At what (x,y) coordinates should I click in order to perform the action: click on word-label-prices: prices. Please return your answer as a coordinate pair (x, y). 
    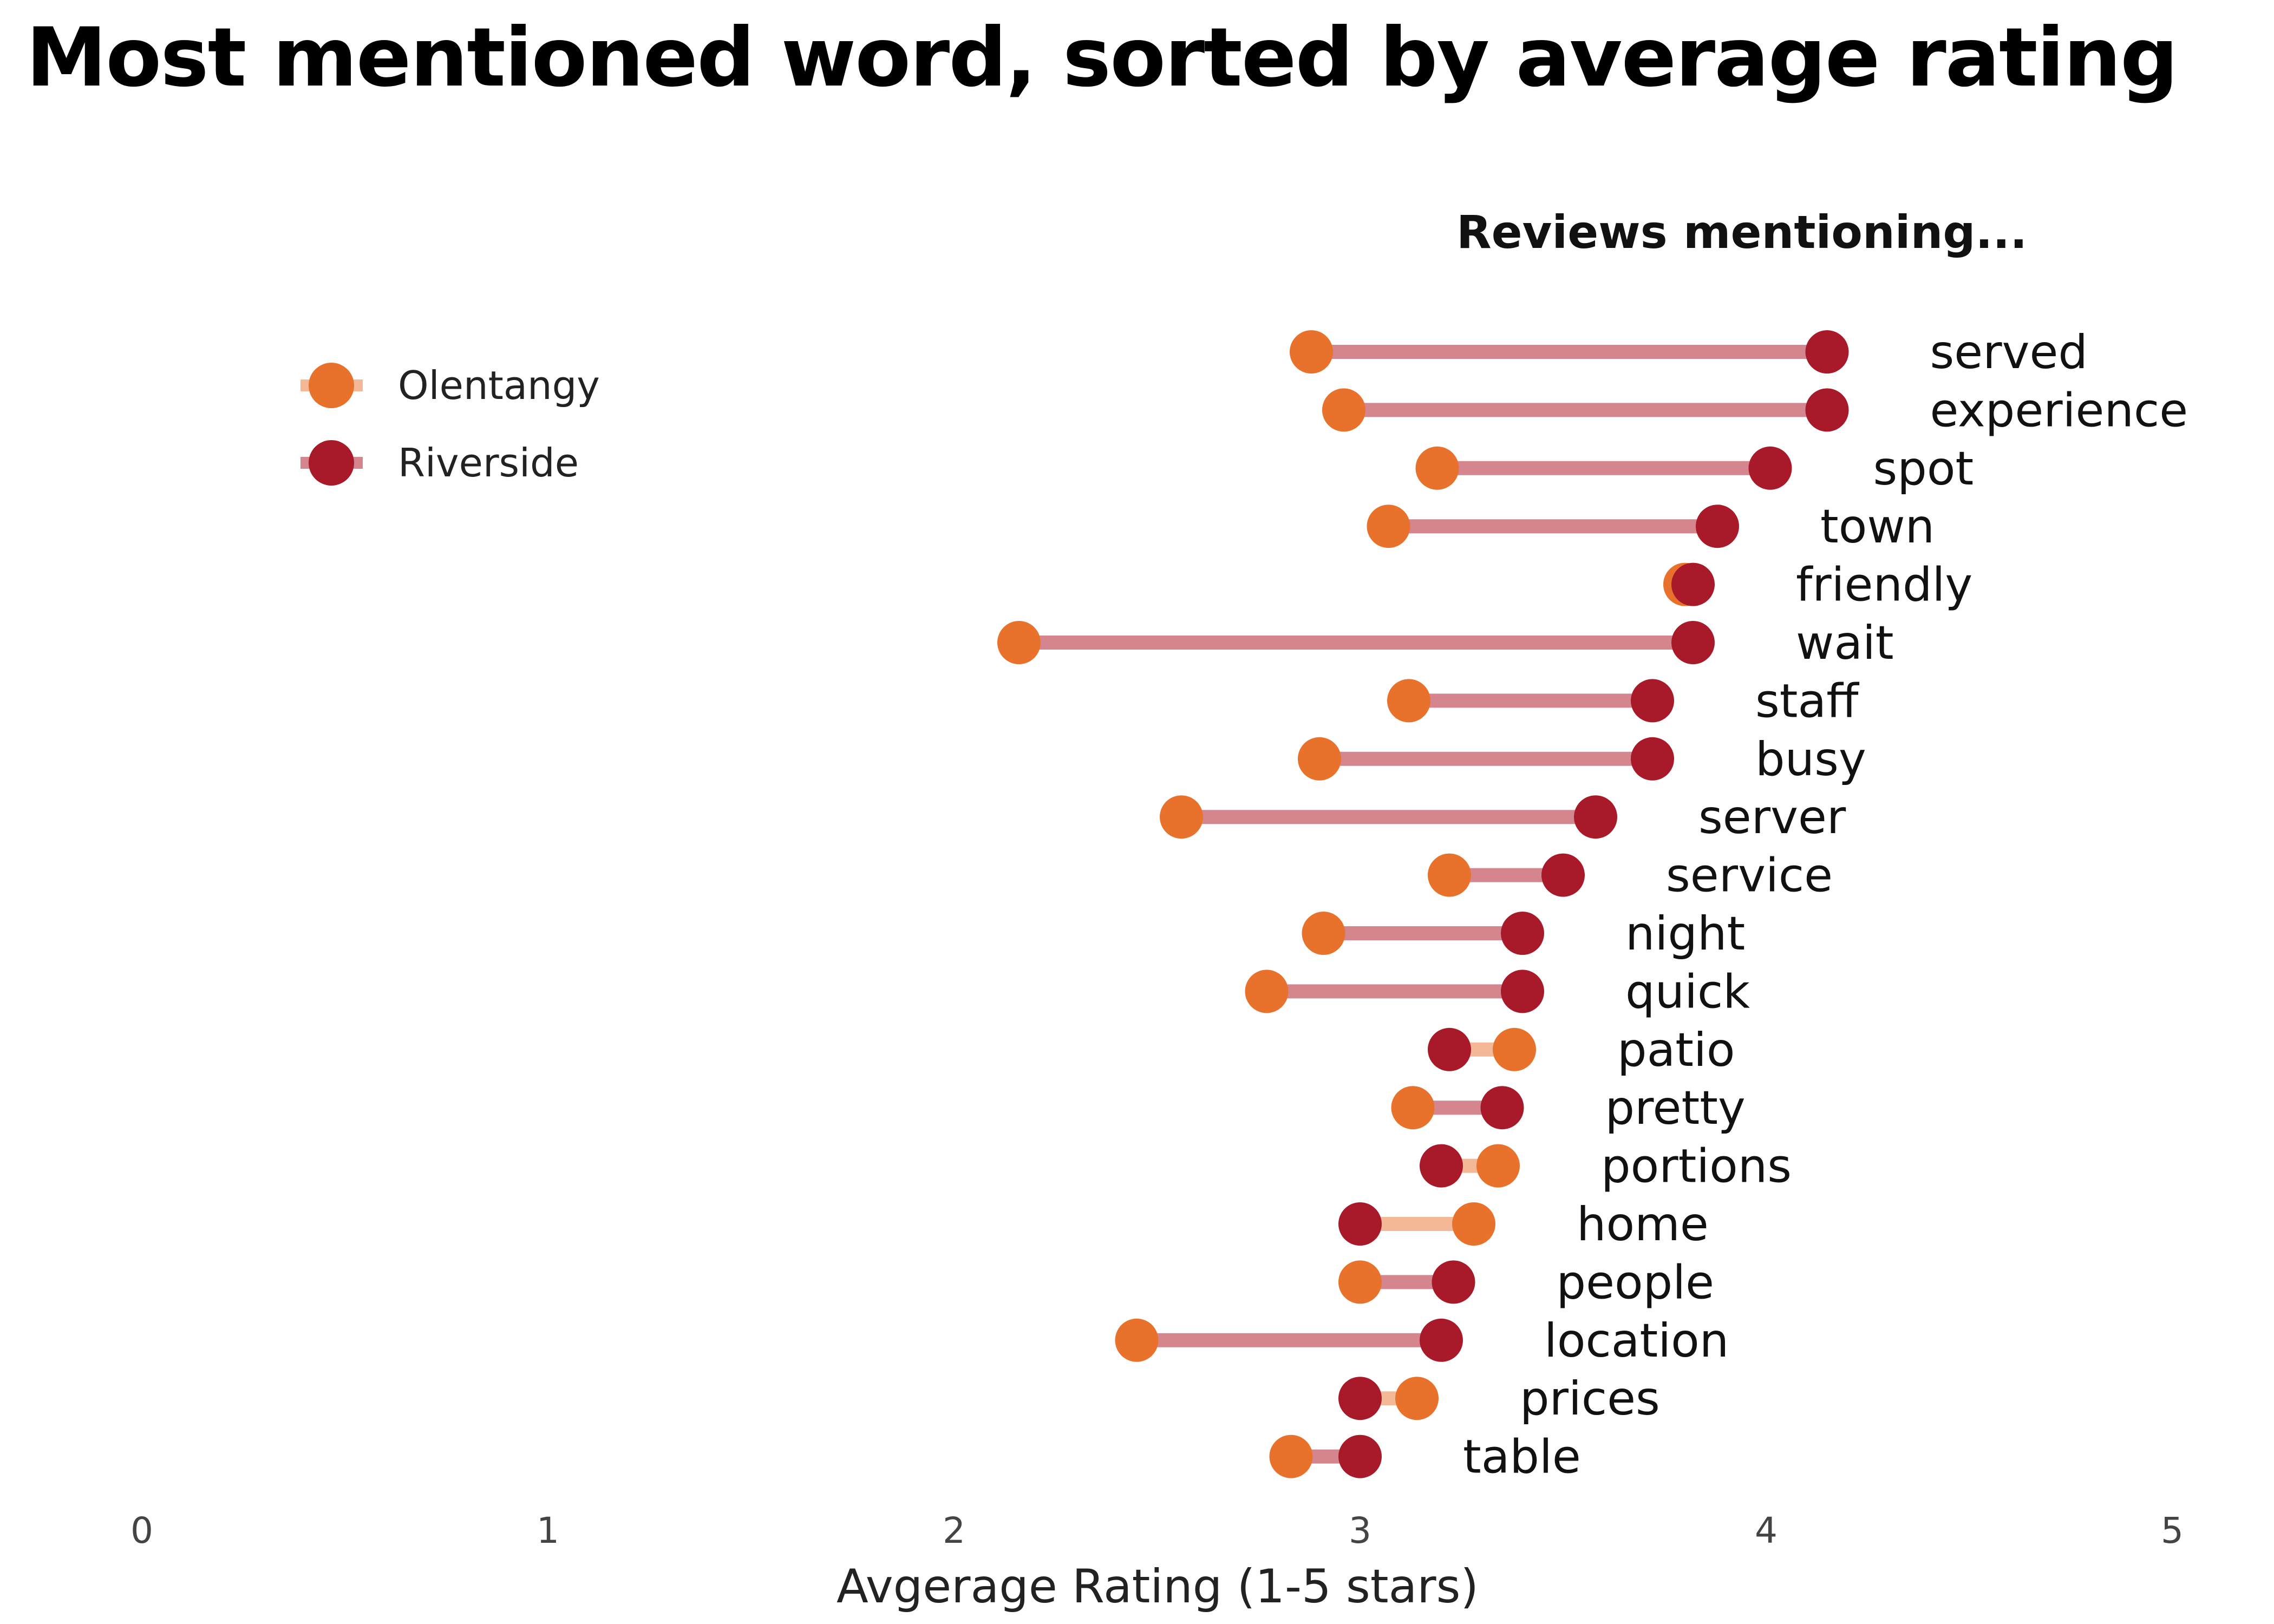
    Looking at the image, I should click on (1590, 1399).